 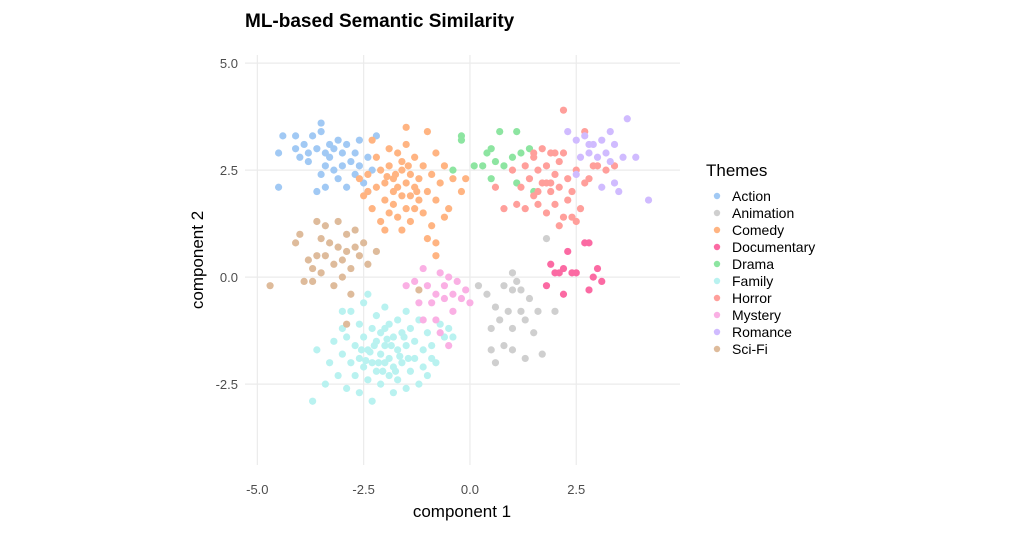 I want to click on legend-label: Family, so click(x=752, y=281).